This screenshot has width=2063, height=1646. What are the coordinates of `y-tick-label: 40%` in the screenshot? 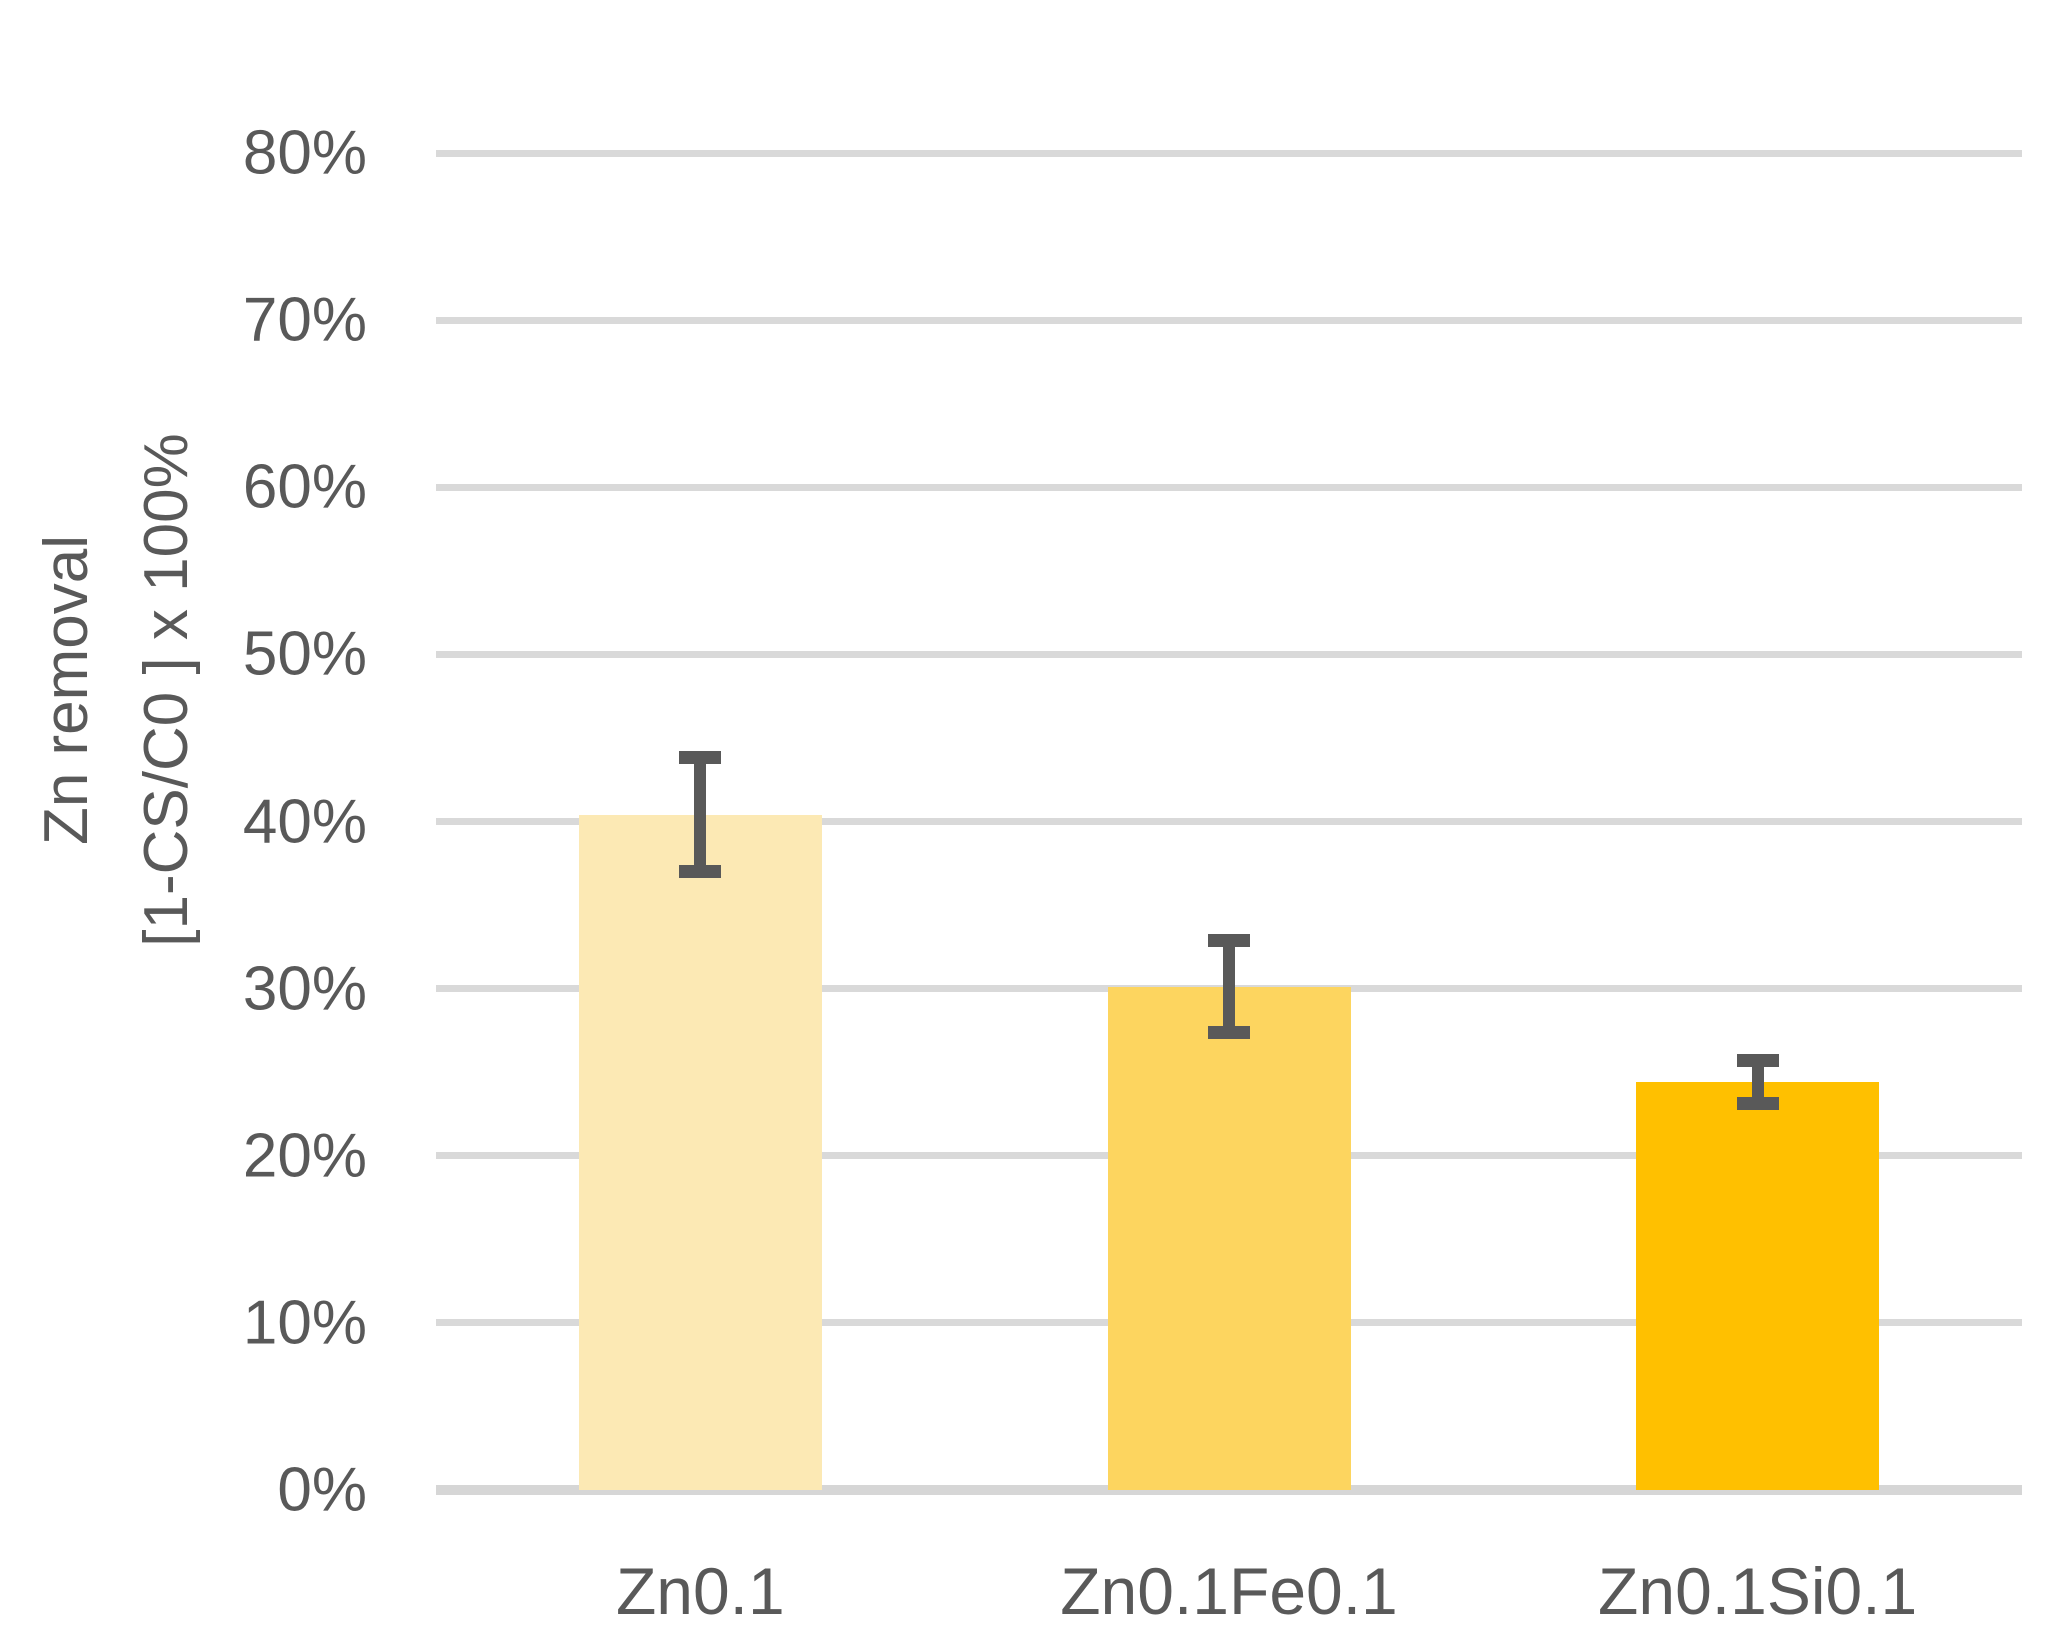 It's located at (304, 821).